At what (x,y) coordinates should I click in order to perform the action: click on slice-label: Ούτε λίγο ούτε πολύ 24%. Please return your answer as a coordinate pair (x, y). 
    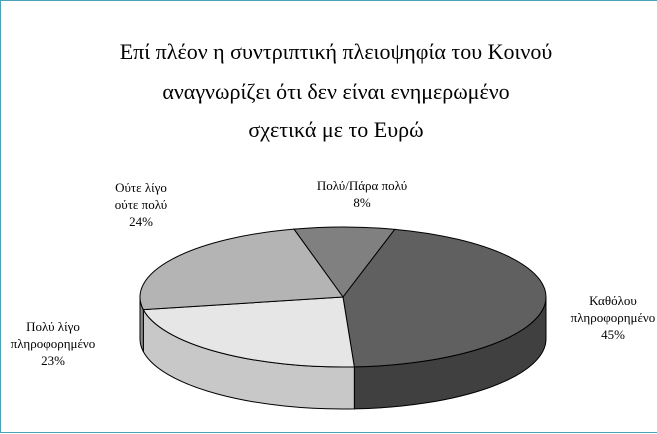
    Looking at the image, I should click on (141, 204).